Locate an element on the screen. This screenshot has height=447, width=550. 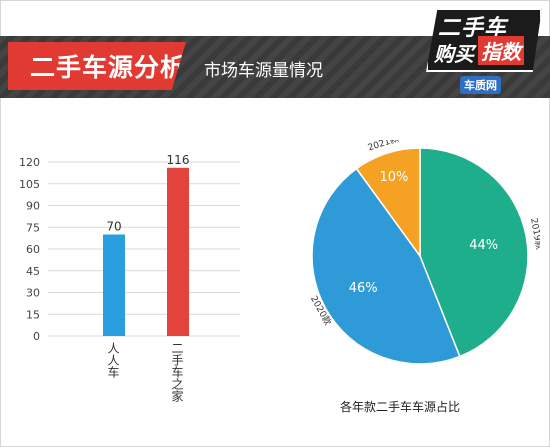
pie-chart-title: 各年款二手车车源占比 is located at coordinates (400, 407).